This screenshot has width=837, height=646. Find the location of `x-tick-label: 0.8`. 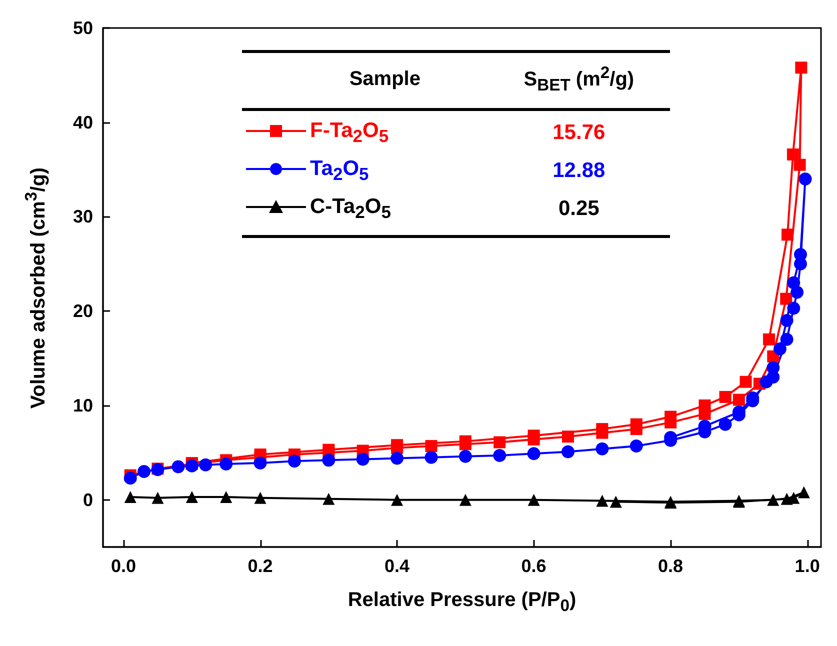

x-tick-label: 0.8 is located at coordinates (671, 566).